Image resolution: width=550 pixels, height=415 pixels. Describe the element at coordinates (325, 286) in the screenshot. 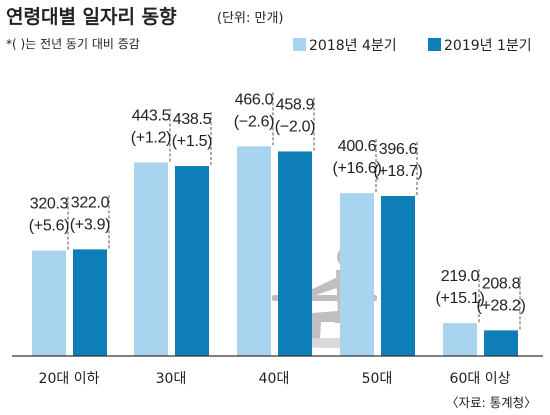

I see `worker-arm-illustration` at that location.